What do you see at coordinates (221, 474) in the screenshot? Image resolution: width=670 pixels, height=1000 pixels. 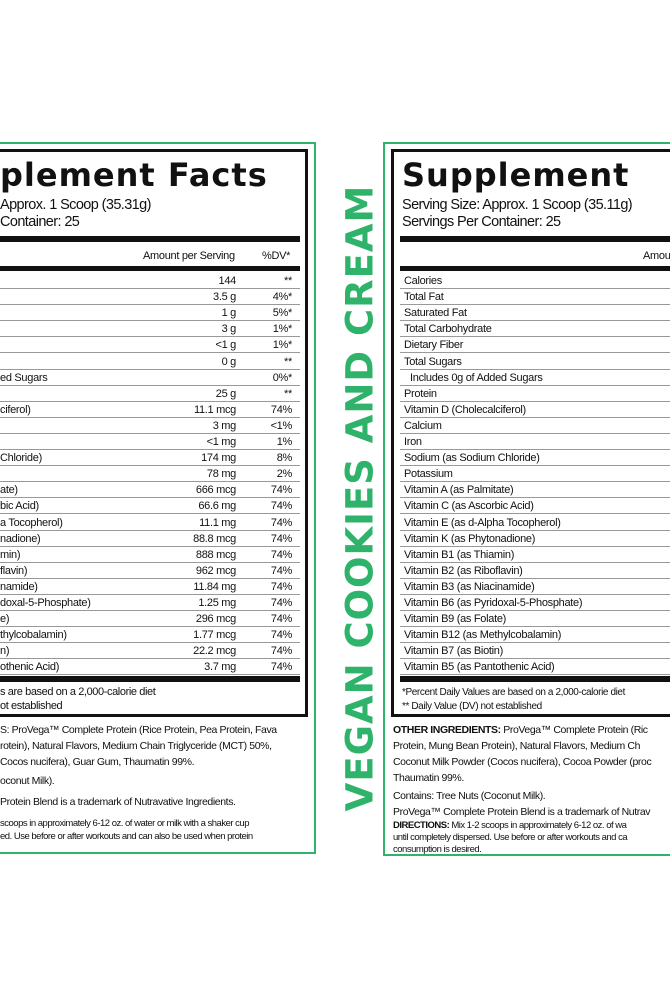 I see `nutrient-amount: 78 mg` at bounding box center [221, 474].